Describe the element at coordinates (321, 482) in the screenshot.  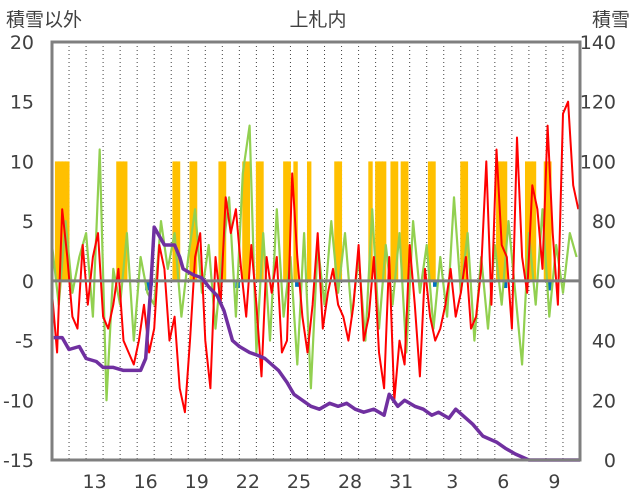
I see `x-tick-labels: 13 16 19 22 25 28 31 3 6 9` at that location.